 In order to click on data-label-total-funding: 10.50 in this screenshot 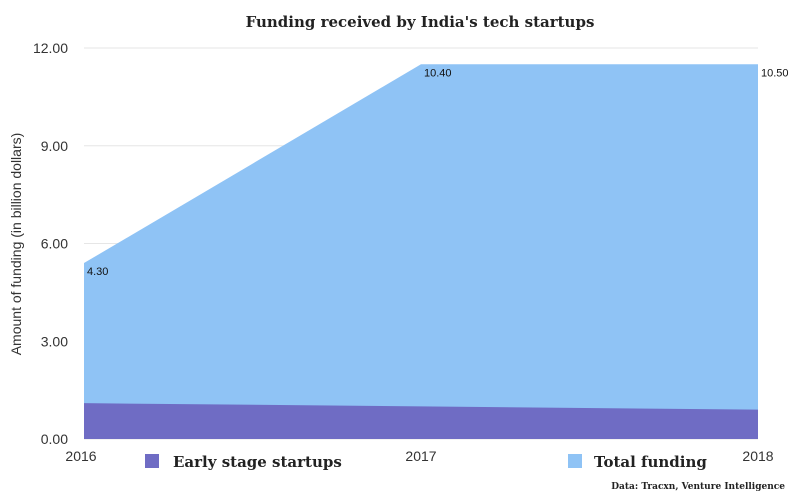, I will do `click(775, 73)`.